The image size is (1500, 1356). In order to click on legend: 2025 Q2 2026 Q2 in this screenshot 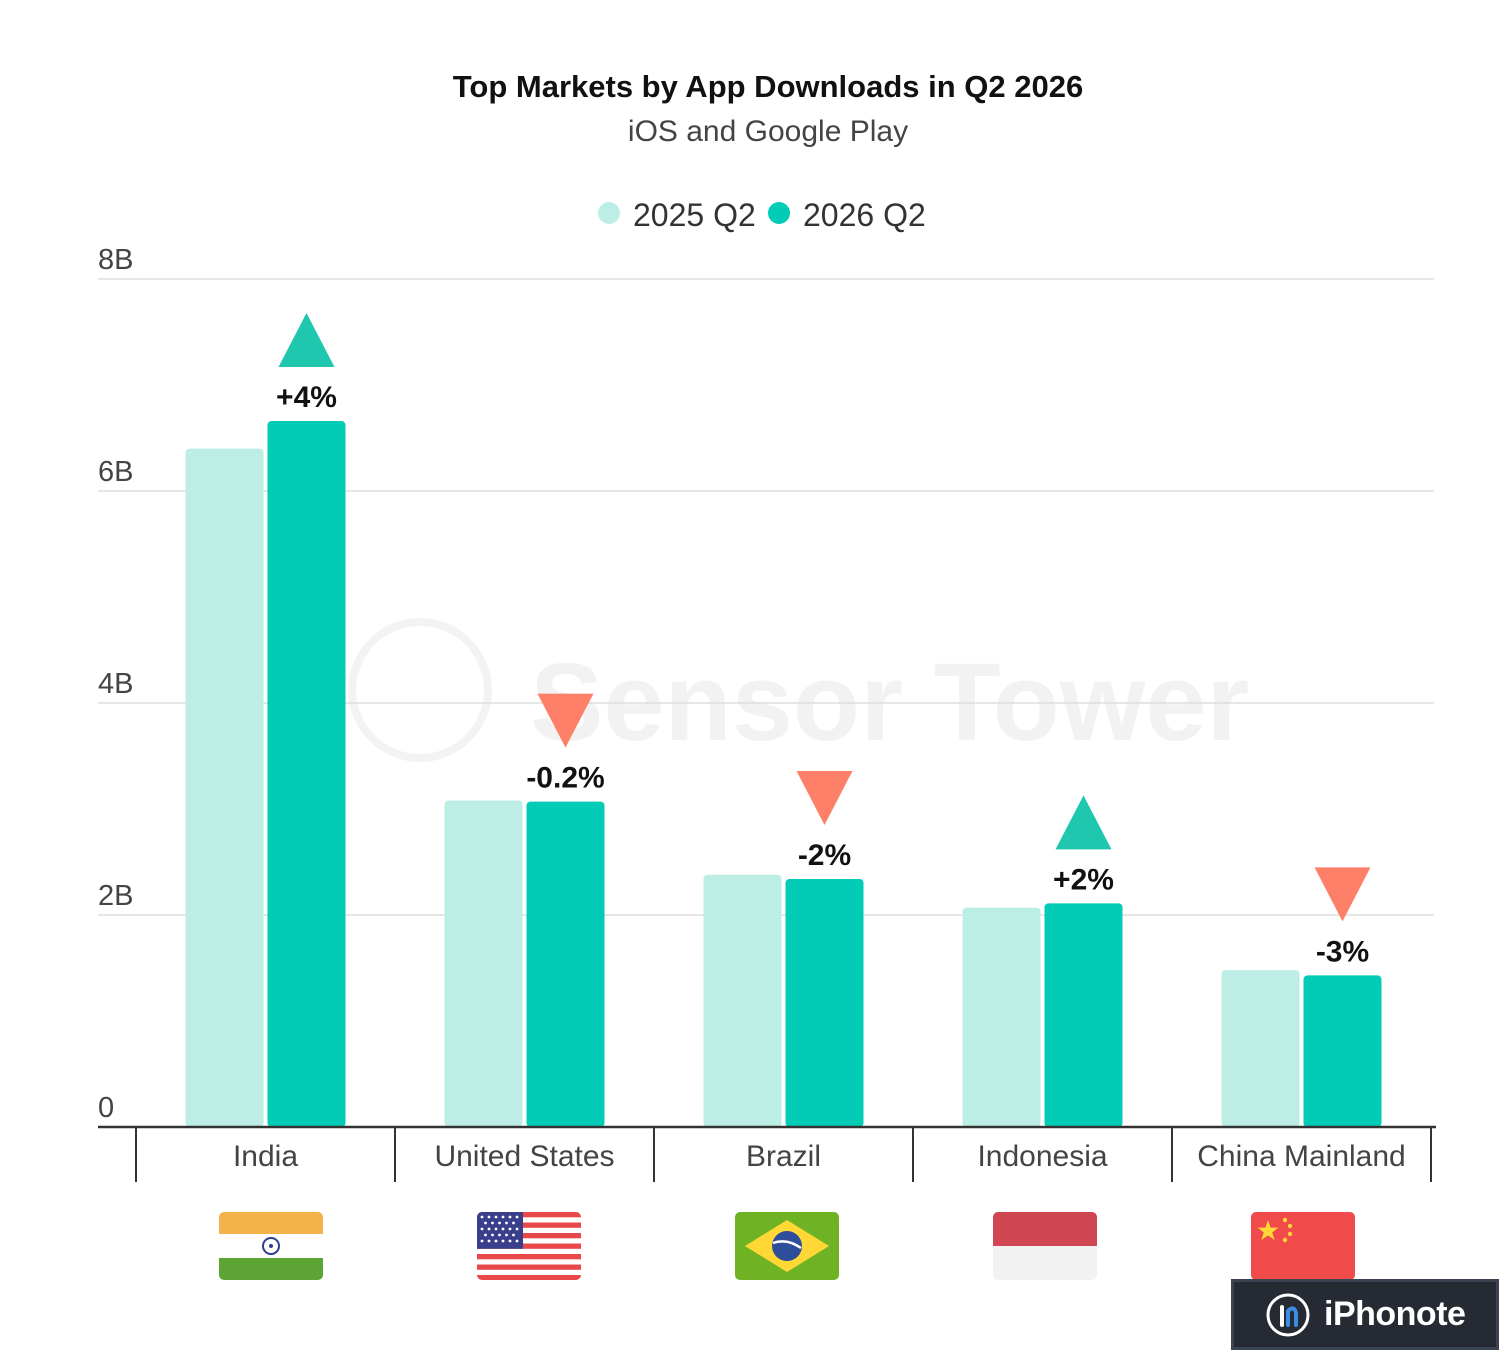, I will do `click(762, 215)`.